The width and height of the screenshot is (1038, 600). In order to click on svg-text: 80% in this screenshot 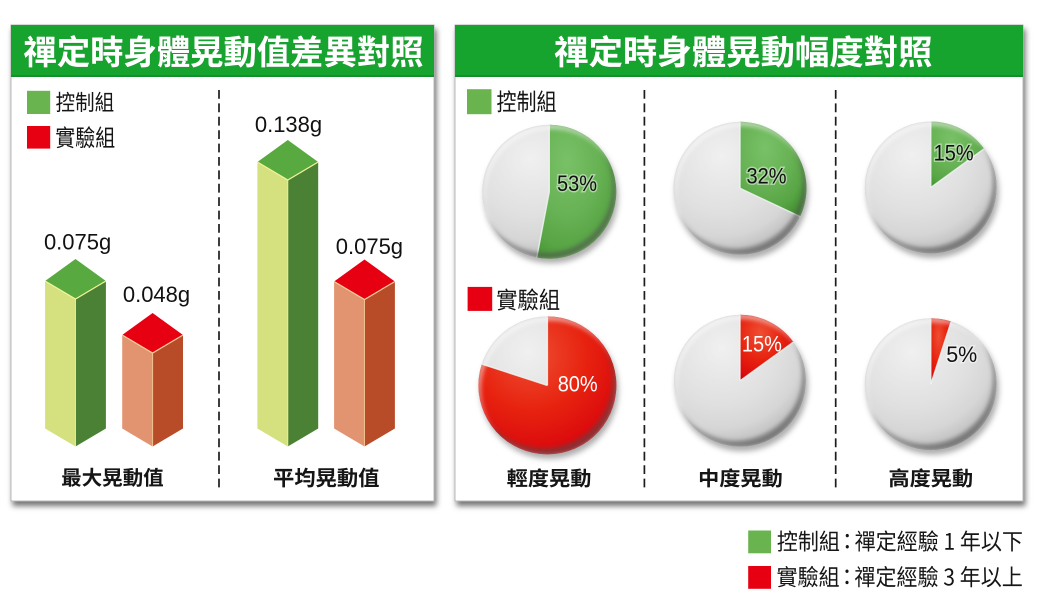, I will do `click(578, 383)`.